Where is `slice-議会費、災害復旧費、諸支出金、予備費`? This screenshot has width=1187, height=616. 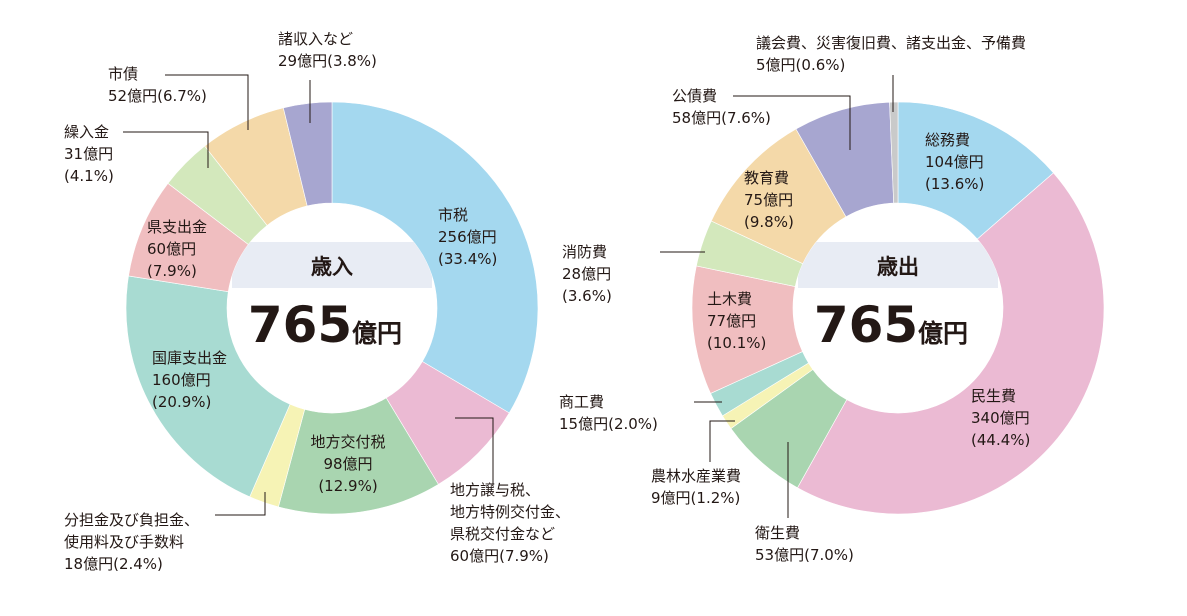
slice-議会費、災害復旧費、諸支出金、予備費 is located at coordinates (894, 152).